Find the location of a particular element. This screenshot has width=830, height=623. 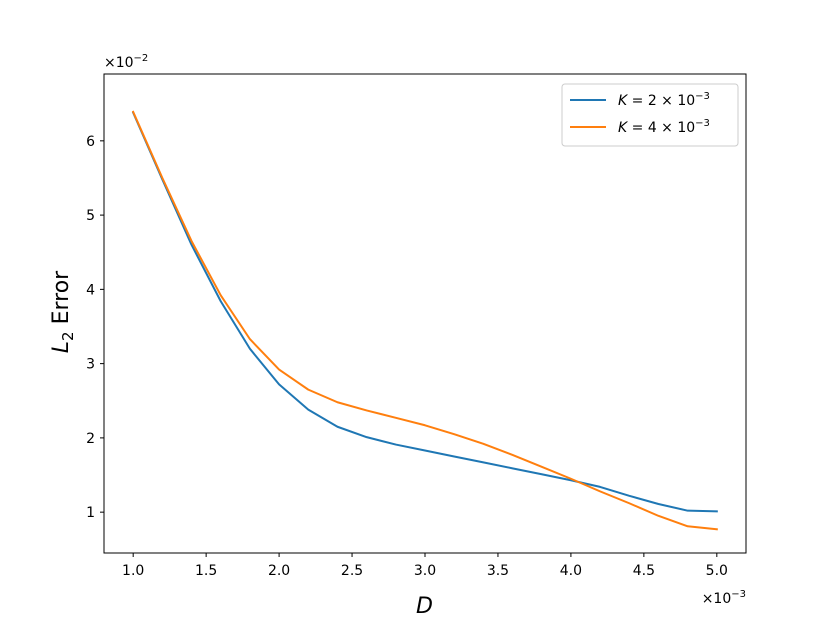

y-axis-label-rest: Error is located at coordinates (61, 301).